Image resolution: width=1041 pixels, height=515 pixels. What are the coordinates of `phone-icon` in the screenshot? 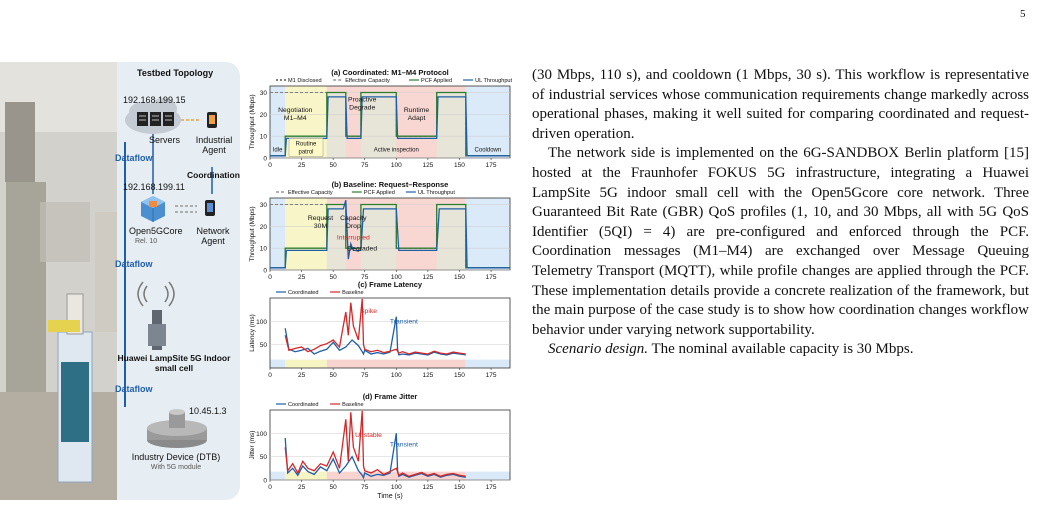 It's located at (212, 120).